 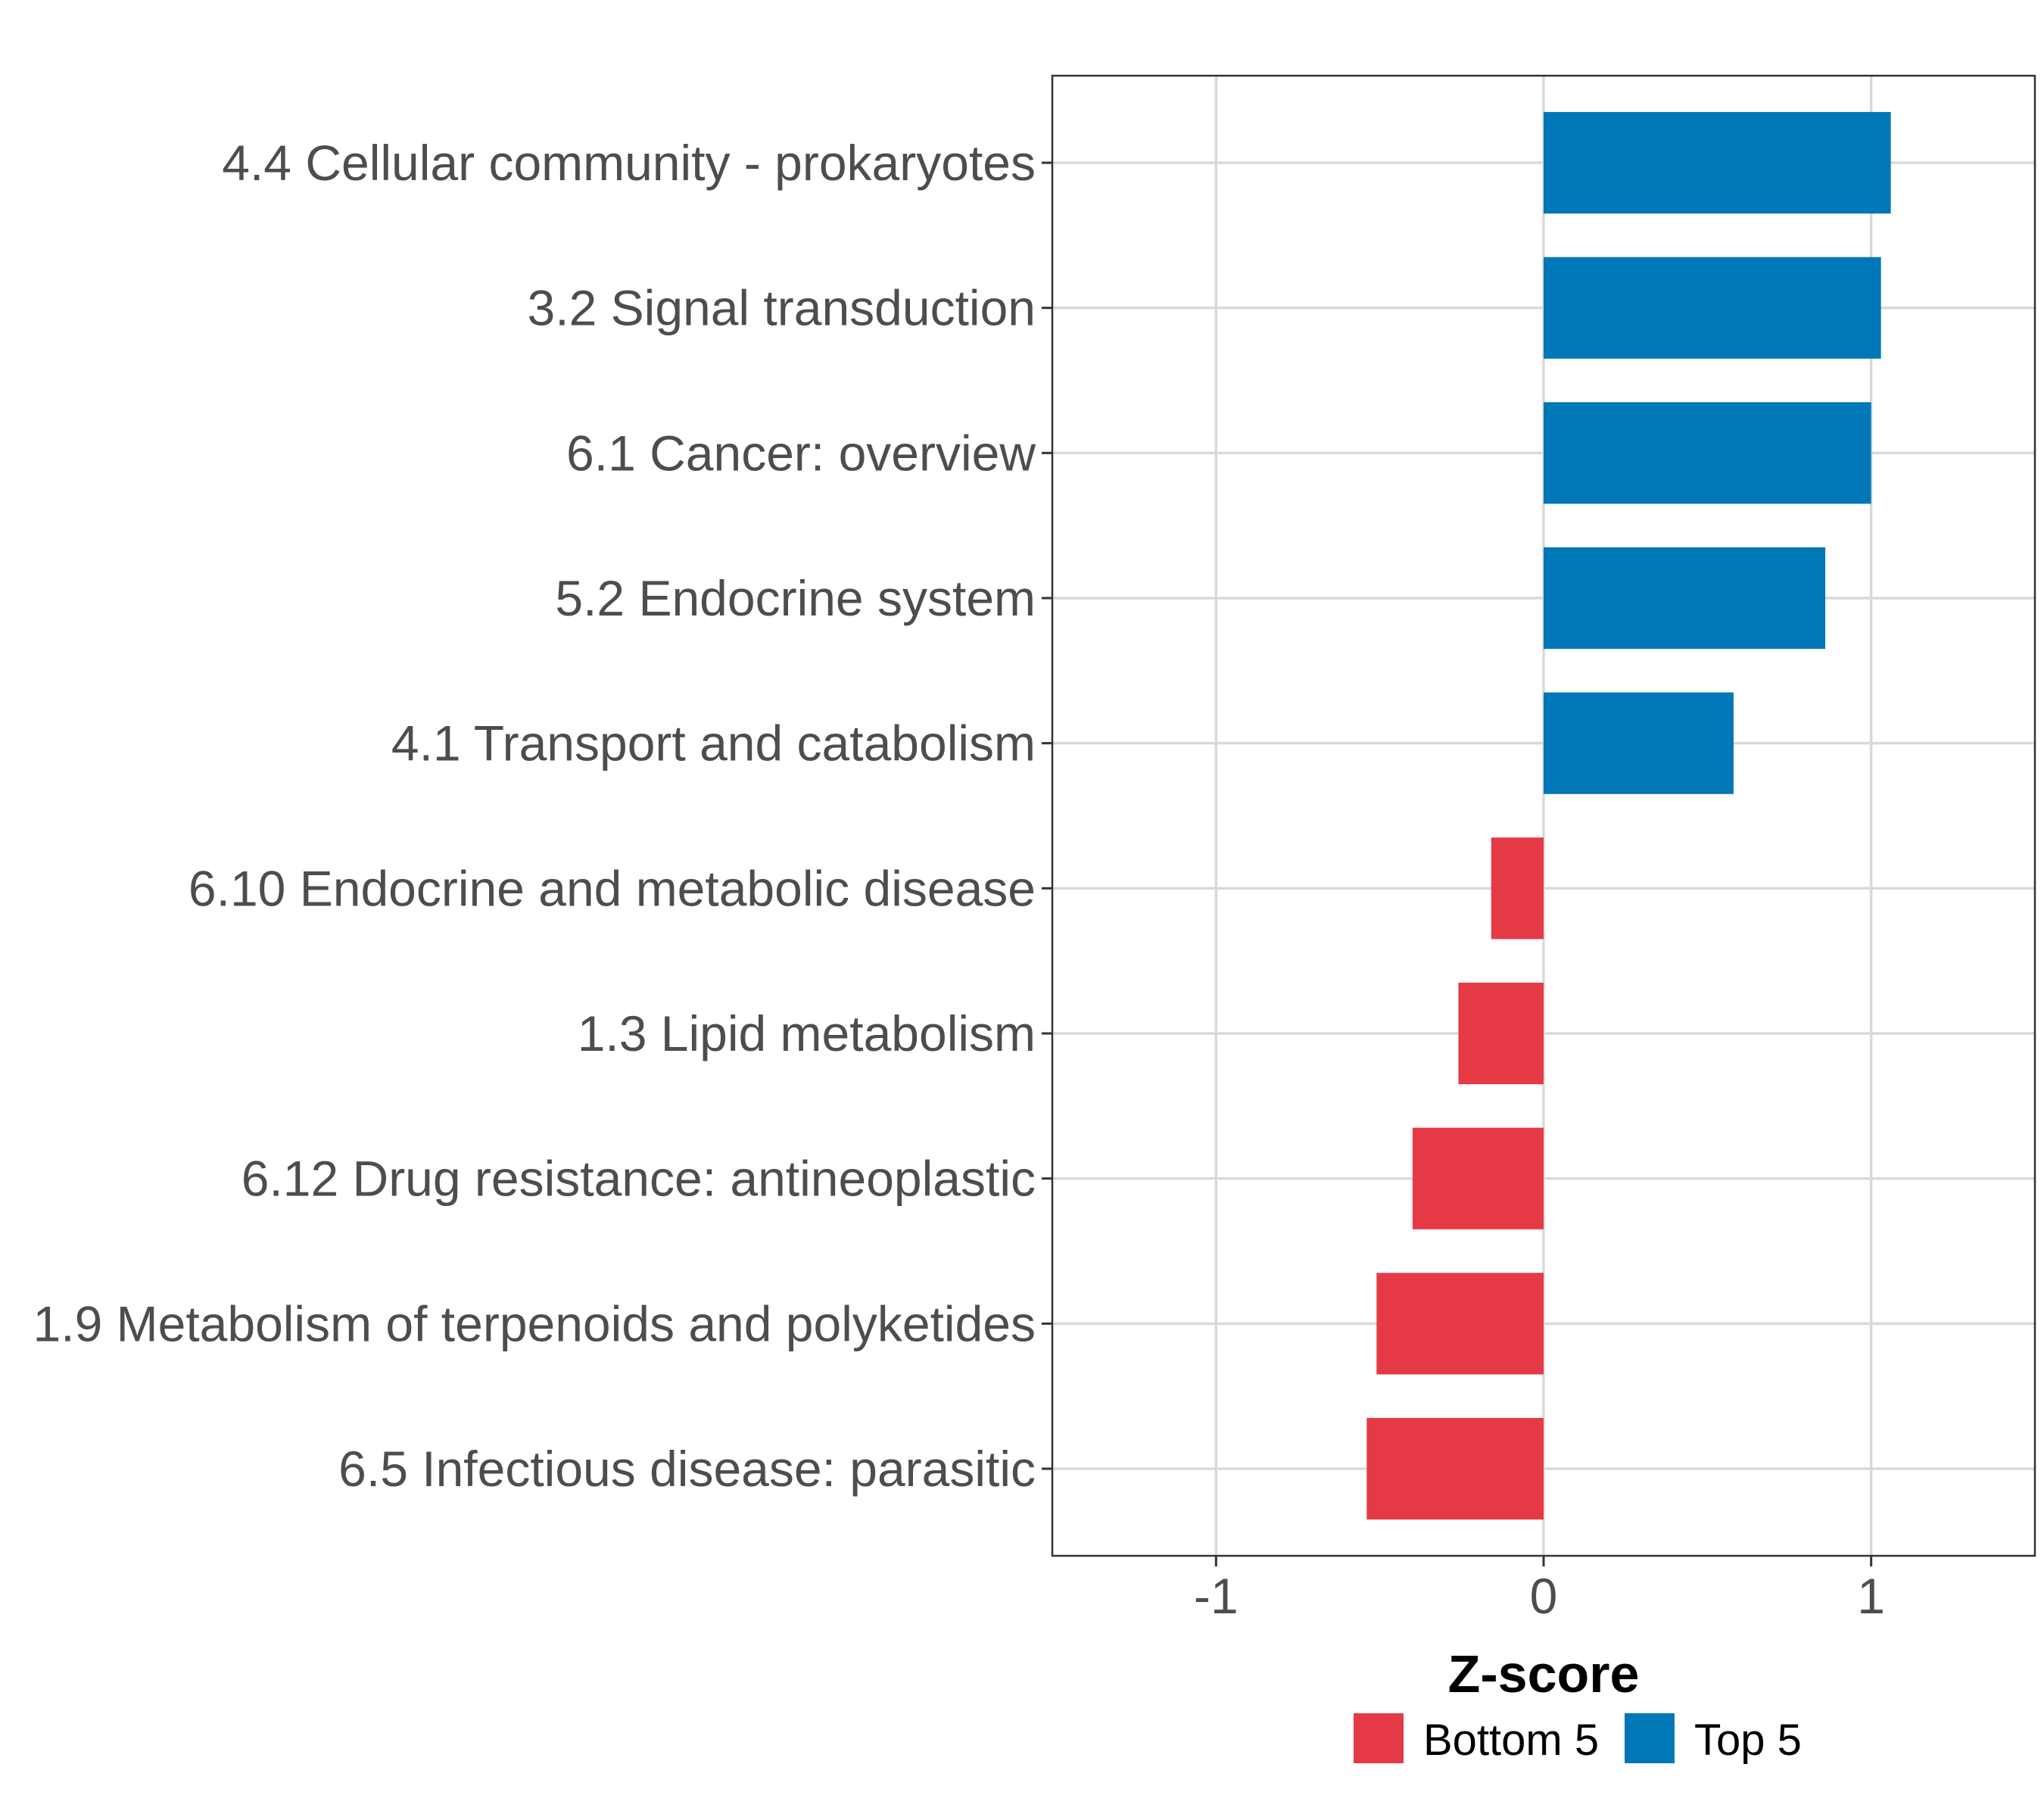 What do you see at coordinates (1511, 1740) in the screenshot?
I see `legend-label: Bottom 5` at bounding box center [1511, 1740].